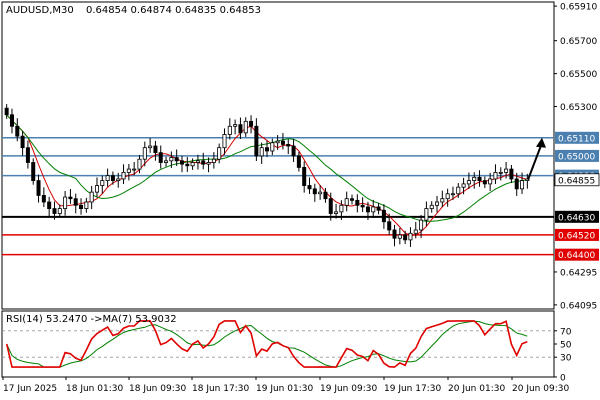 This screenshot has height=400, width=600. What do you see at coordinates (173, 10) in the screenshot?
I see `chart-ohlc-label: 0.64854 0.64874 0.64835 0.64853` at bounding box center [173, 10].